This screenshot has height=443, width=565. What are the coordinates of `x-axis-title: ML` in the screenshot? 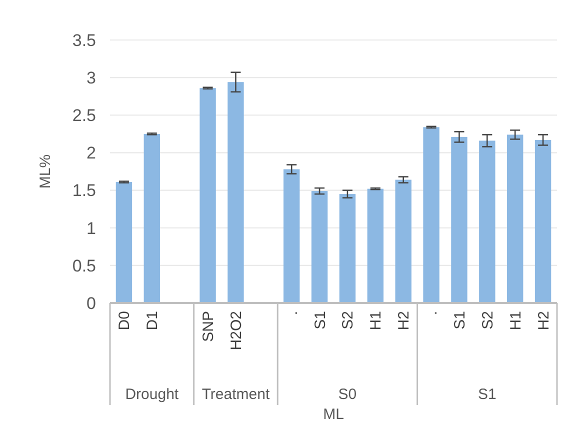 It's located at (333, 414).